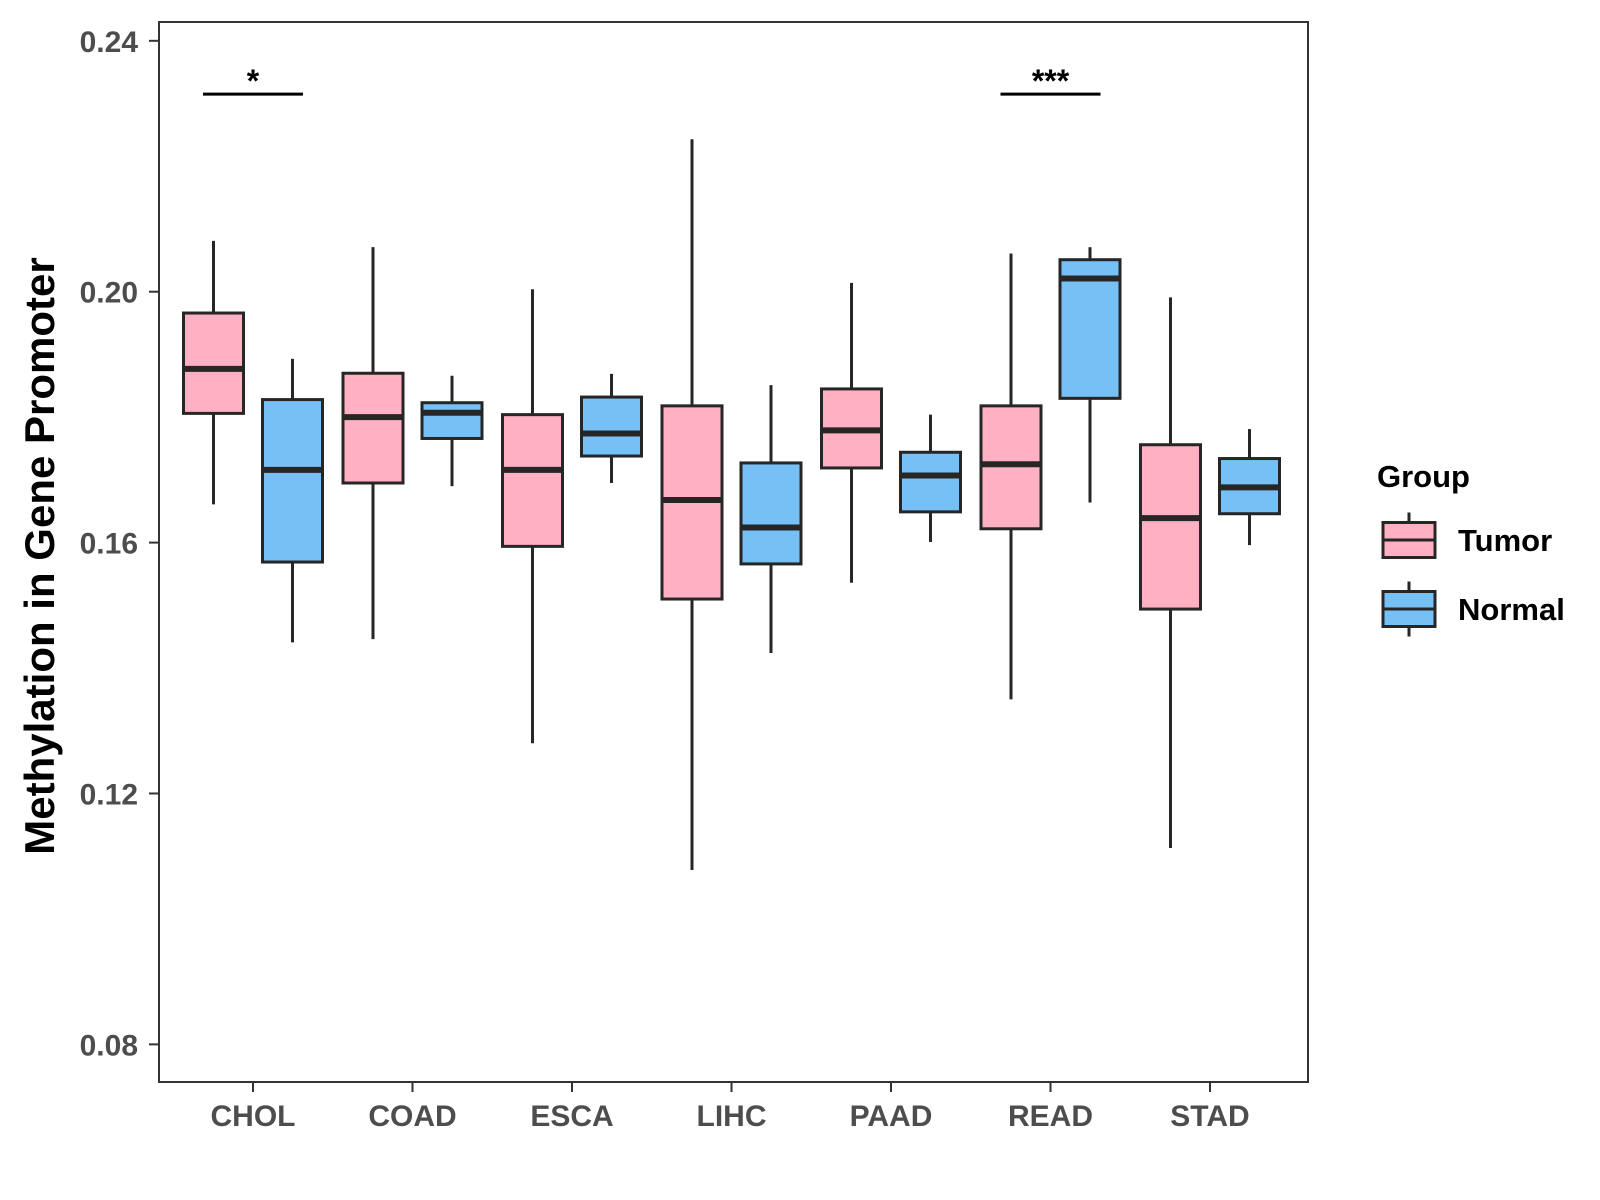  Describe the element at coordinates (109, 293) in the screenshot. I see `y-tick-label: 0.20` at that location.